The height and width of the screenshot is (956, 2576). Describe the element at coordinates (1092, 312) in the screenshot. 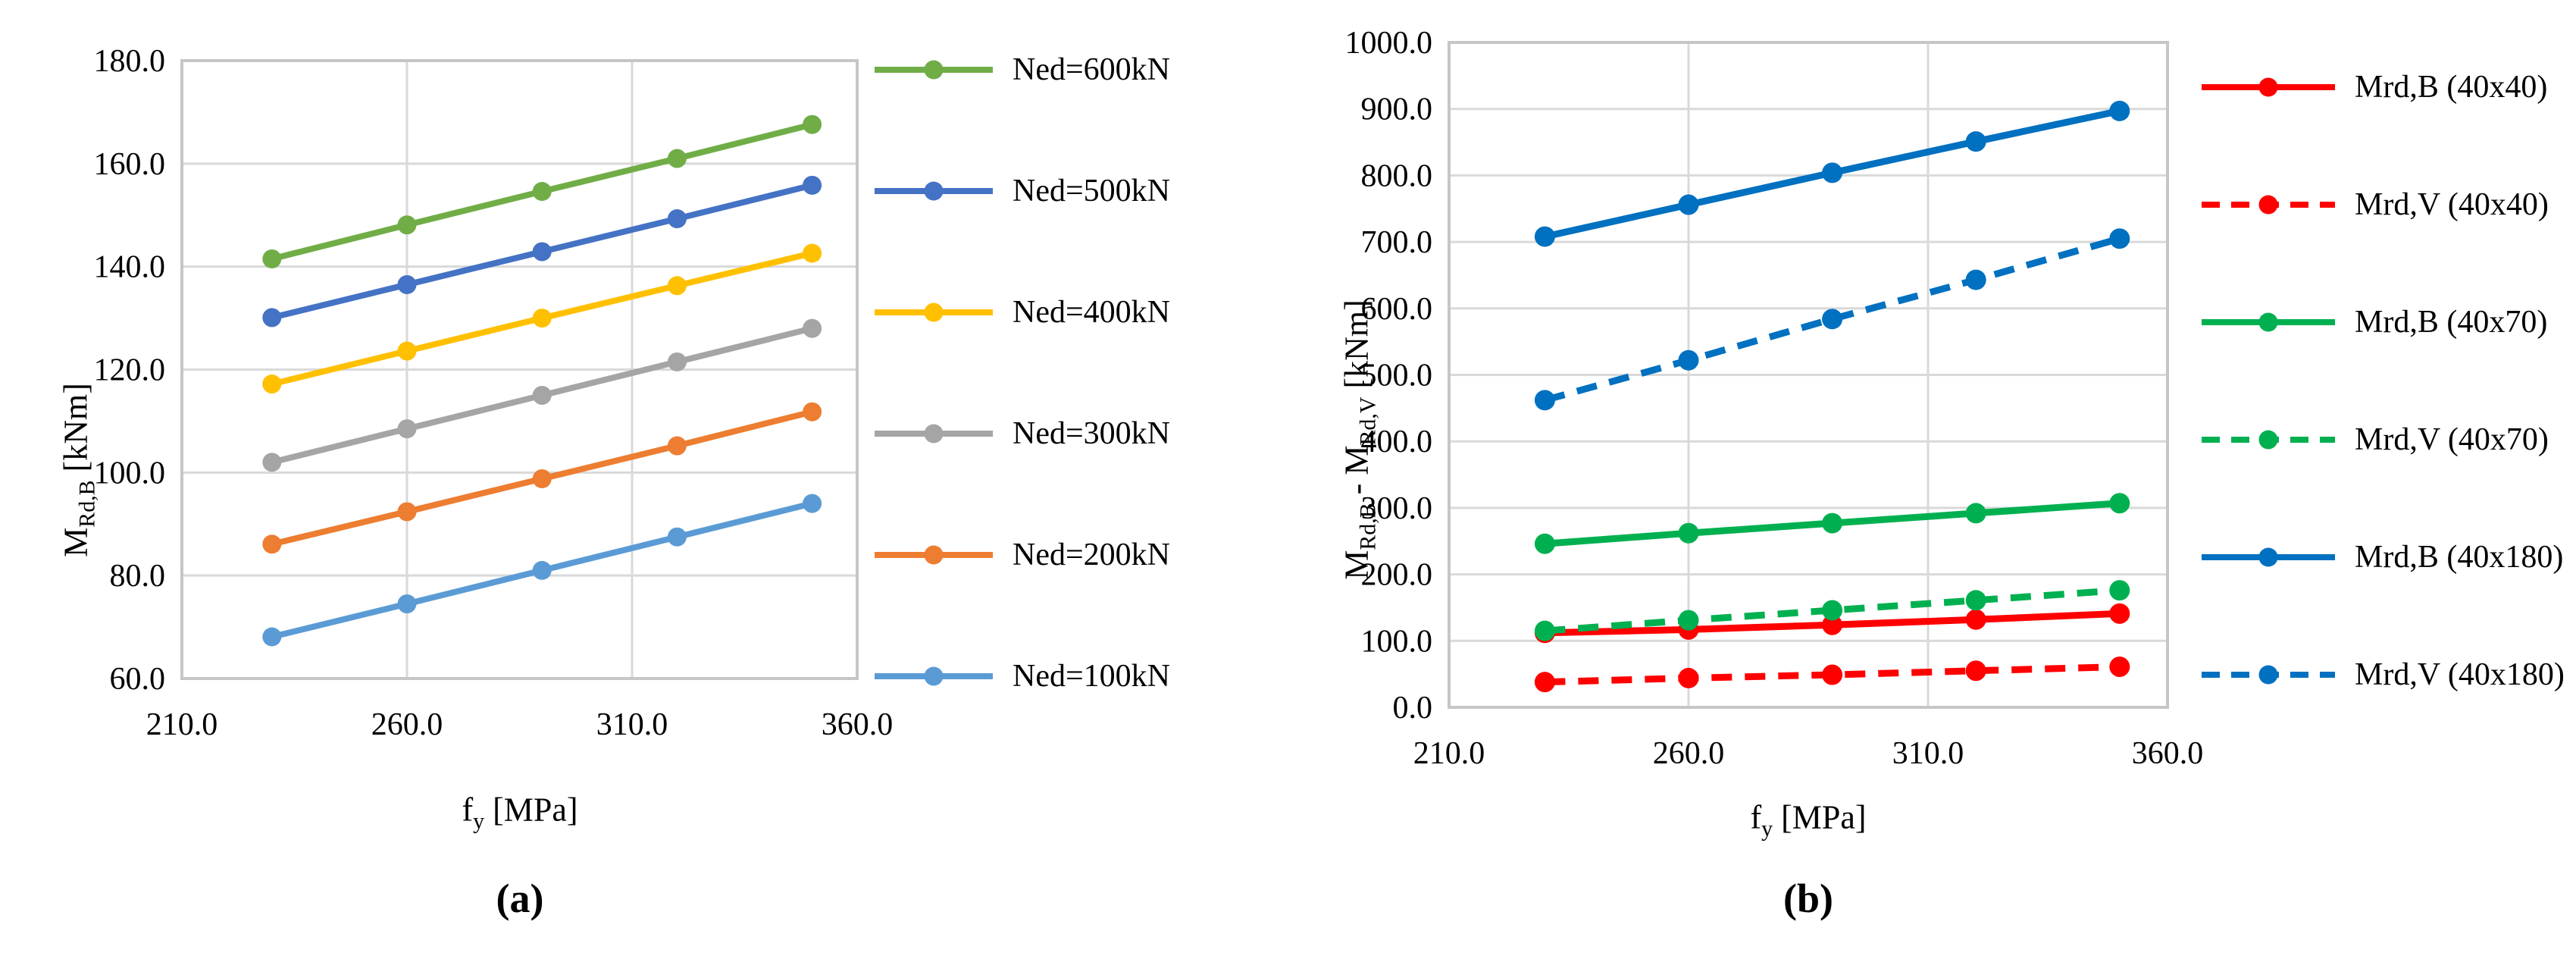

I see `legend-label: Ned=400kN` at that location.